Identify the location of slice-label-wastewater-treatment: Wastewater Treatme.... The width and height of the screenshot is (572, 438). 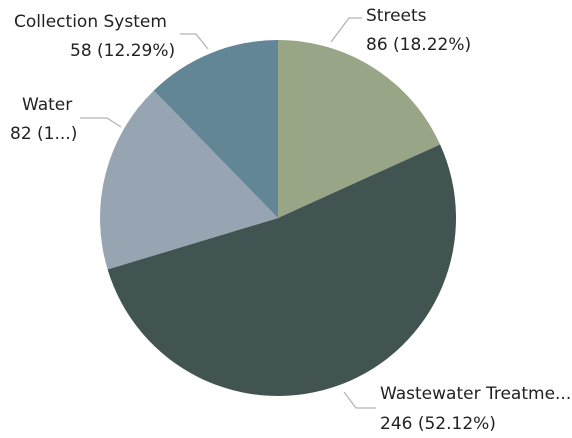
(475, 394).